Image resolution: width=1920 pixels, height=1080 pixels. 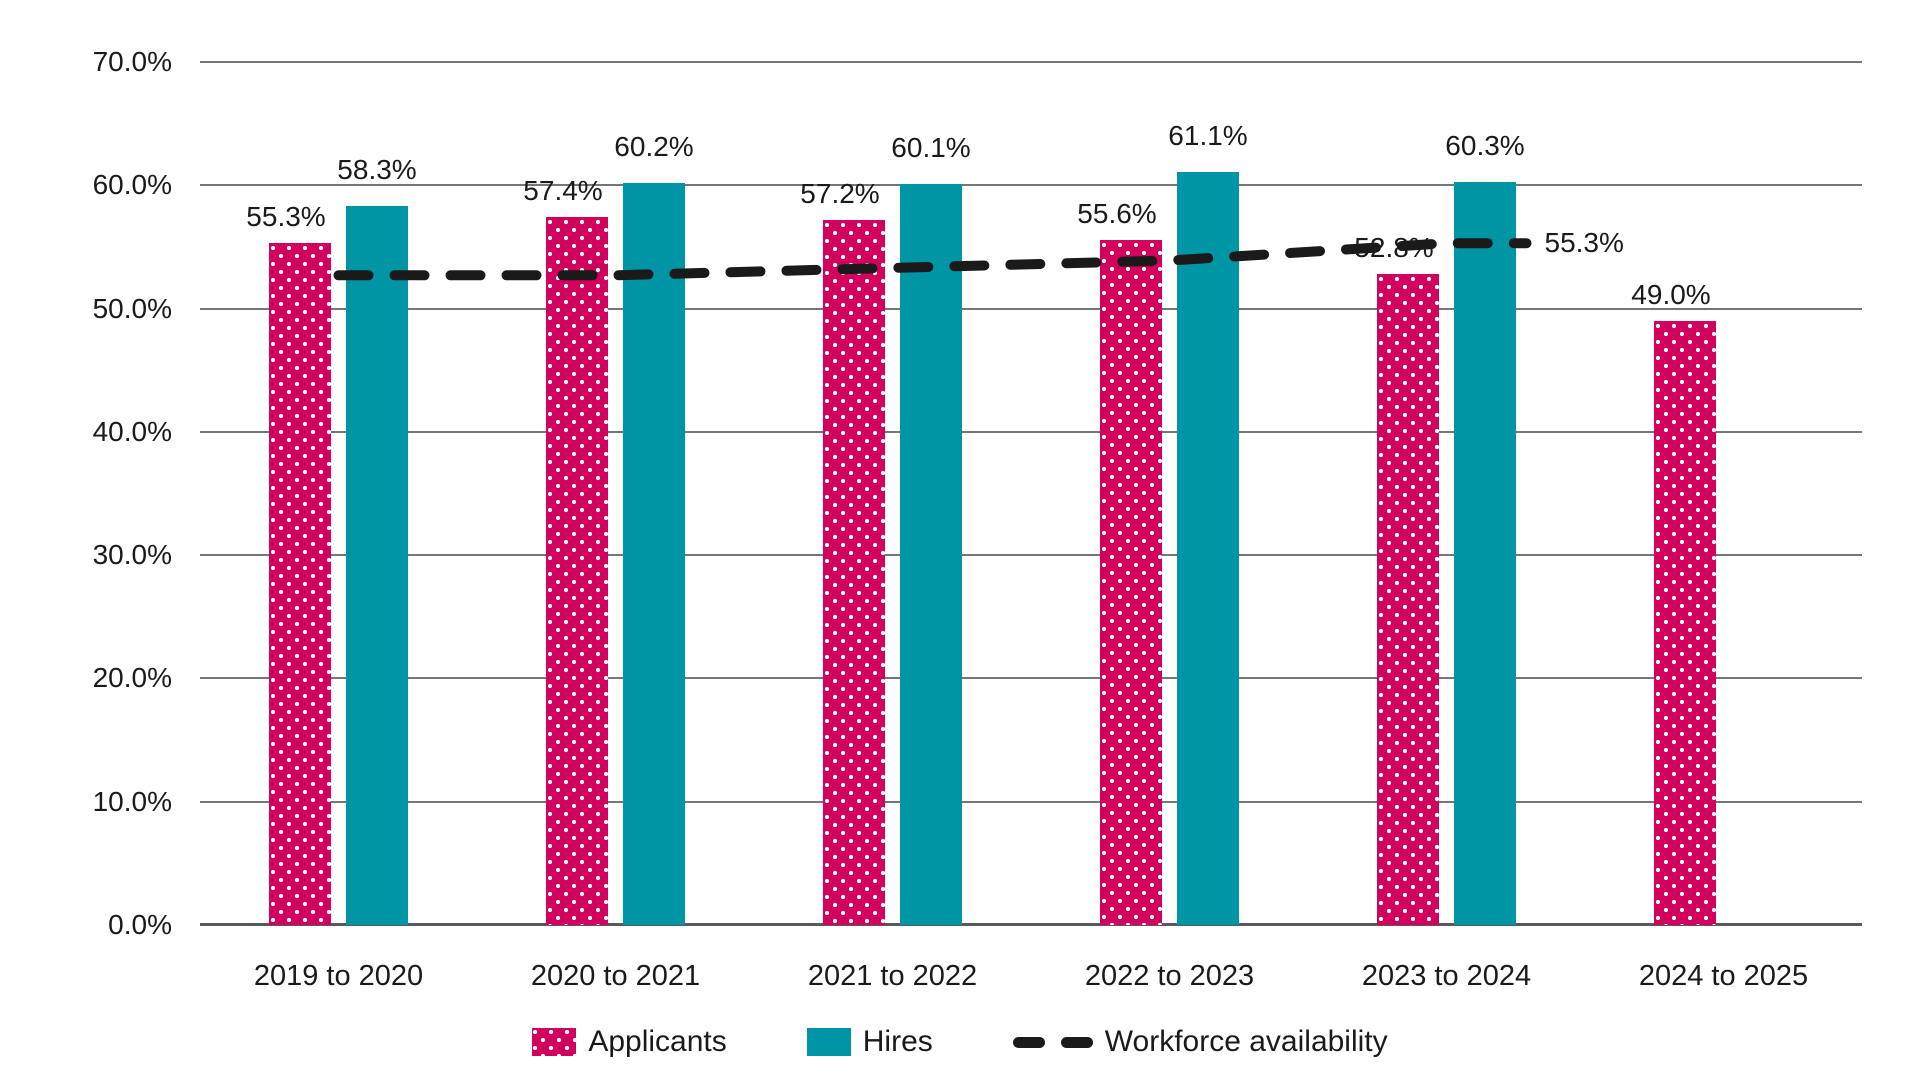 I want to click on x-axis-category-label: 2021 to 2022, so click(x=892, y=976).